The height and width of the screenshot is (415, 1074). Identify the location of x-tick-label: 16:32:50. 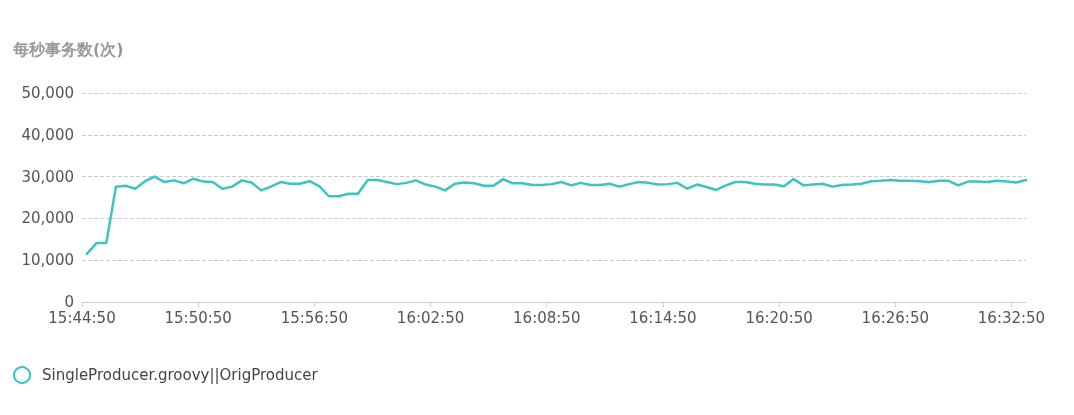
(1011, 317).